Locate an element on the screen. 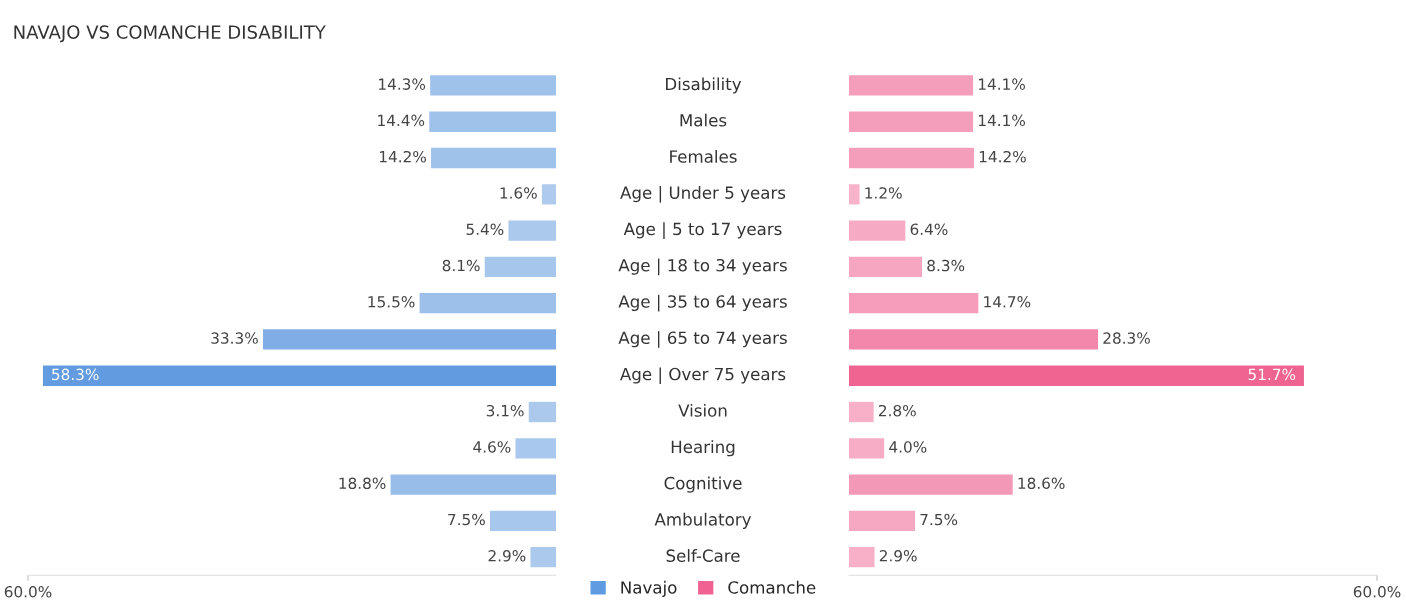 Image resolution: width=1406 pixels, height=612 pixels. y-tick-label: Age | 18 to 34 years is located at coordinates (702, 267).